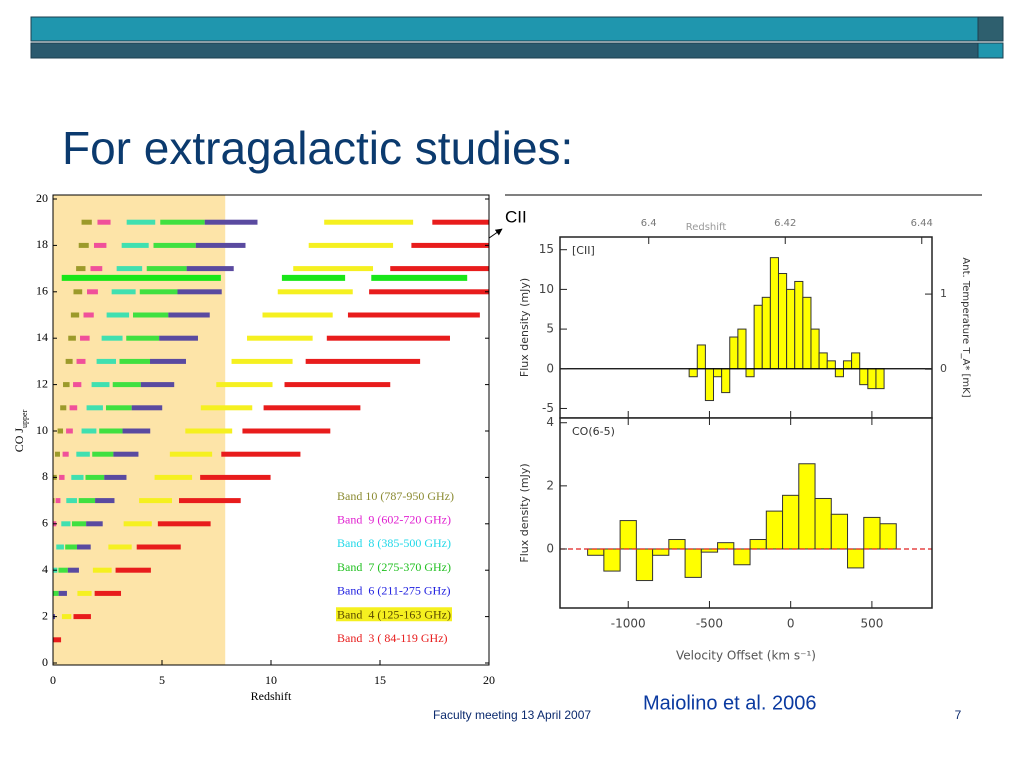 Image resolution: width=1024 pixels, height=768 pixels. Describe the element at coordinates (392, 638) in the screenshot. I see `legend-label: Band 3 ( 84-119 GHz)` at that location.